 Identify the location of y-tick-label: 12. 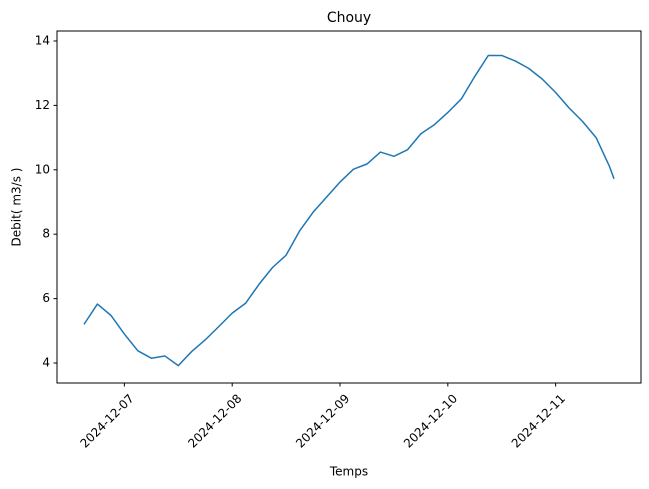
(42, 105).